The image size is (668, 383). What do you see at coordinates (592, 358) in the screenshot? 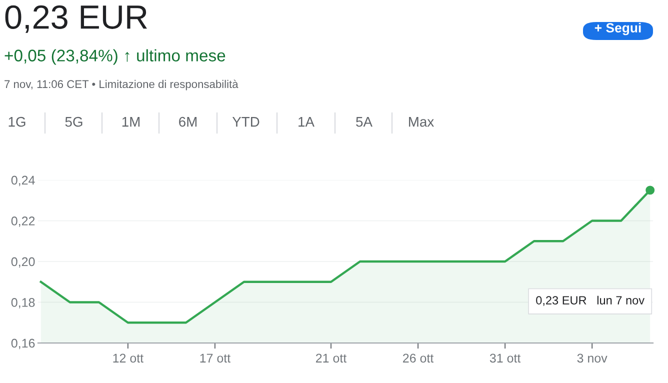
I see `x-tick-label: 3 nov` at bounding box center [592, 358].